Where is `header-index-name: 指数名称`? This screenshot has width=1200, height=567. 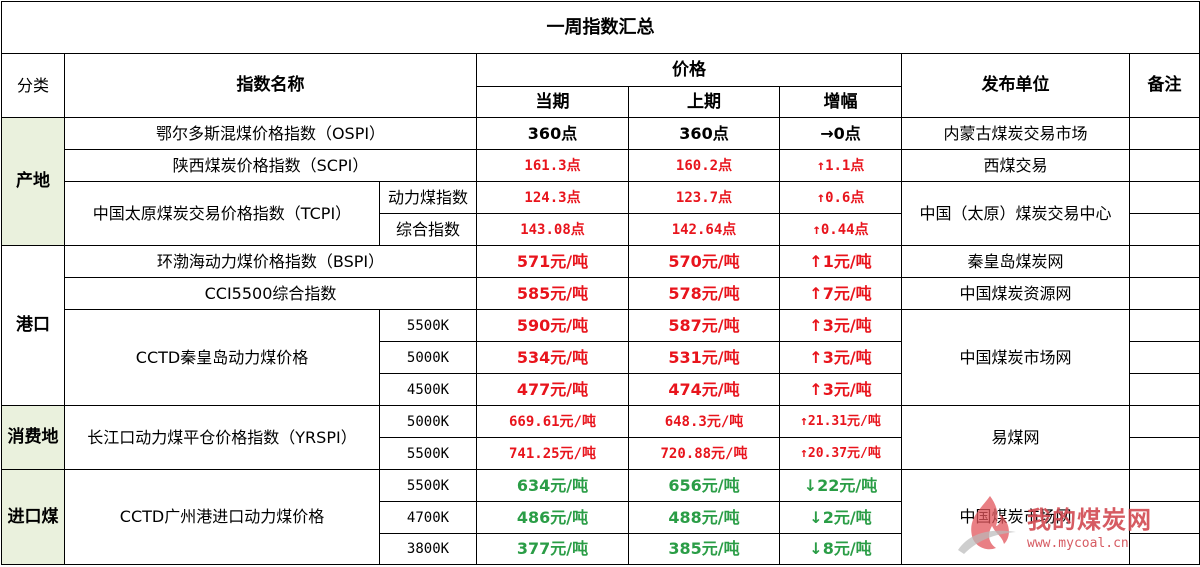 header-index-name: 指数名称 is located at coordinates (270, 85).